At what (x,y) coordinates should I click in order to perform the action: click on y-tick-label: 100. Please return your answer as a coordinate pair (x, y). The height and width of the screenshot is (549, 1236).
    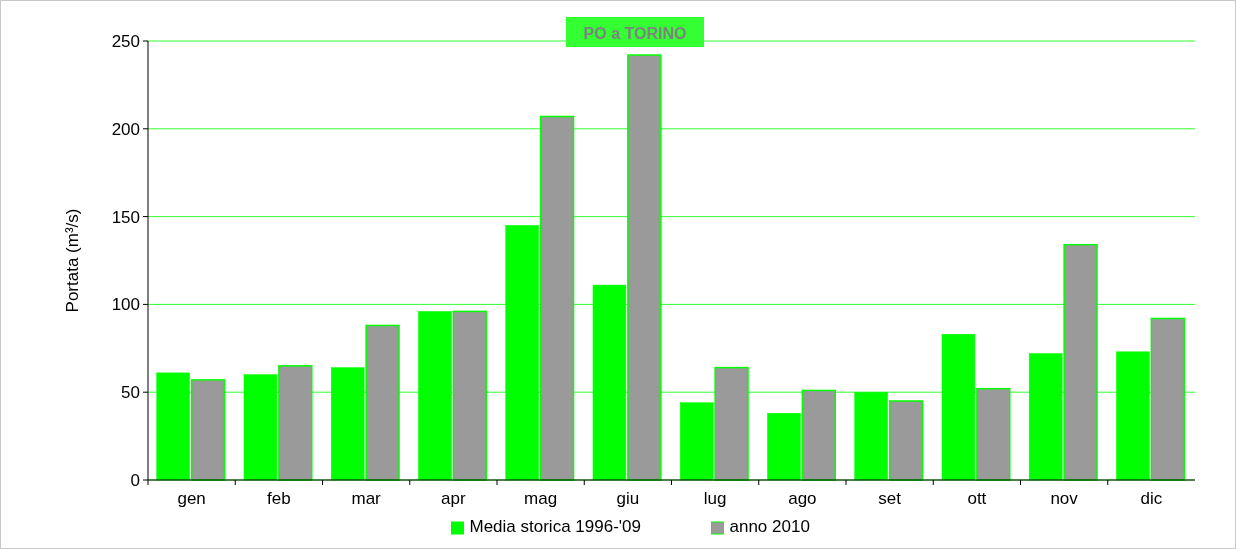
    Looking at the image, I should click on (125, 305).